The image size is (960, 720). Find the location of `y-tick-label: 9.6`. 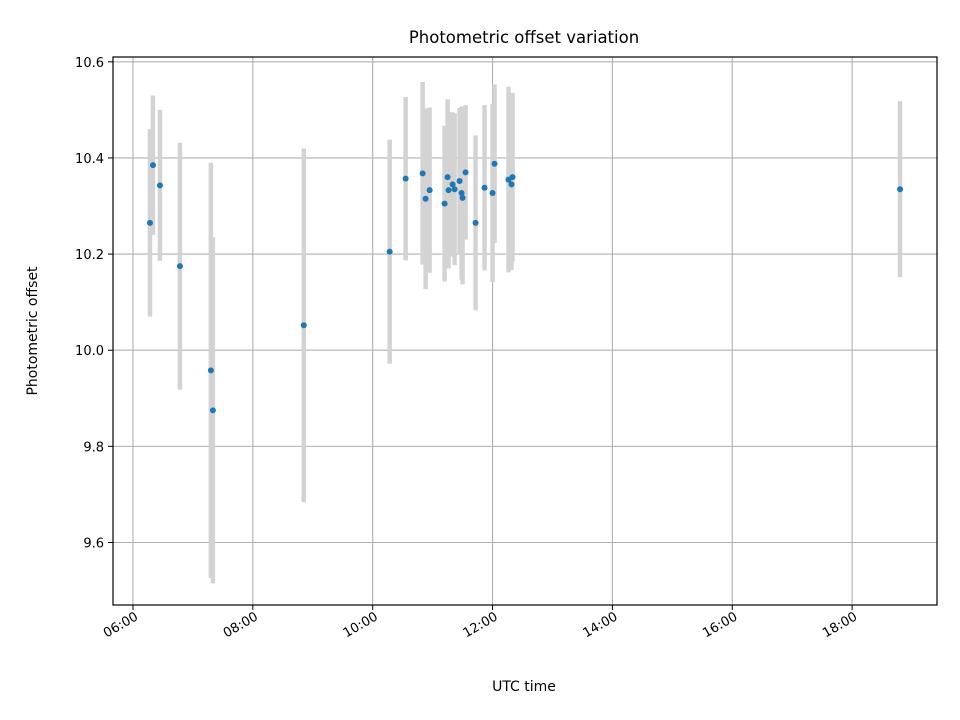

y-tick-label: 9.6 is located at coordinates (93, 544).